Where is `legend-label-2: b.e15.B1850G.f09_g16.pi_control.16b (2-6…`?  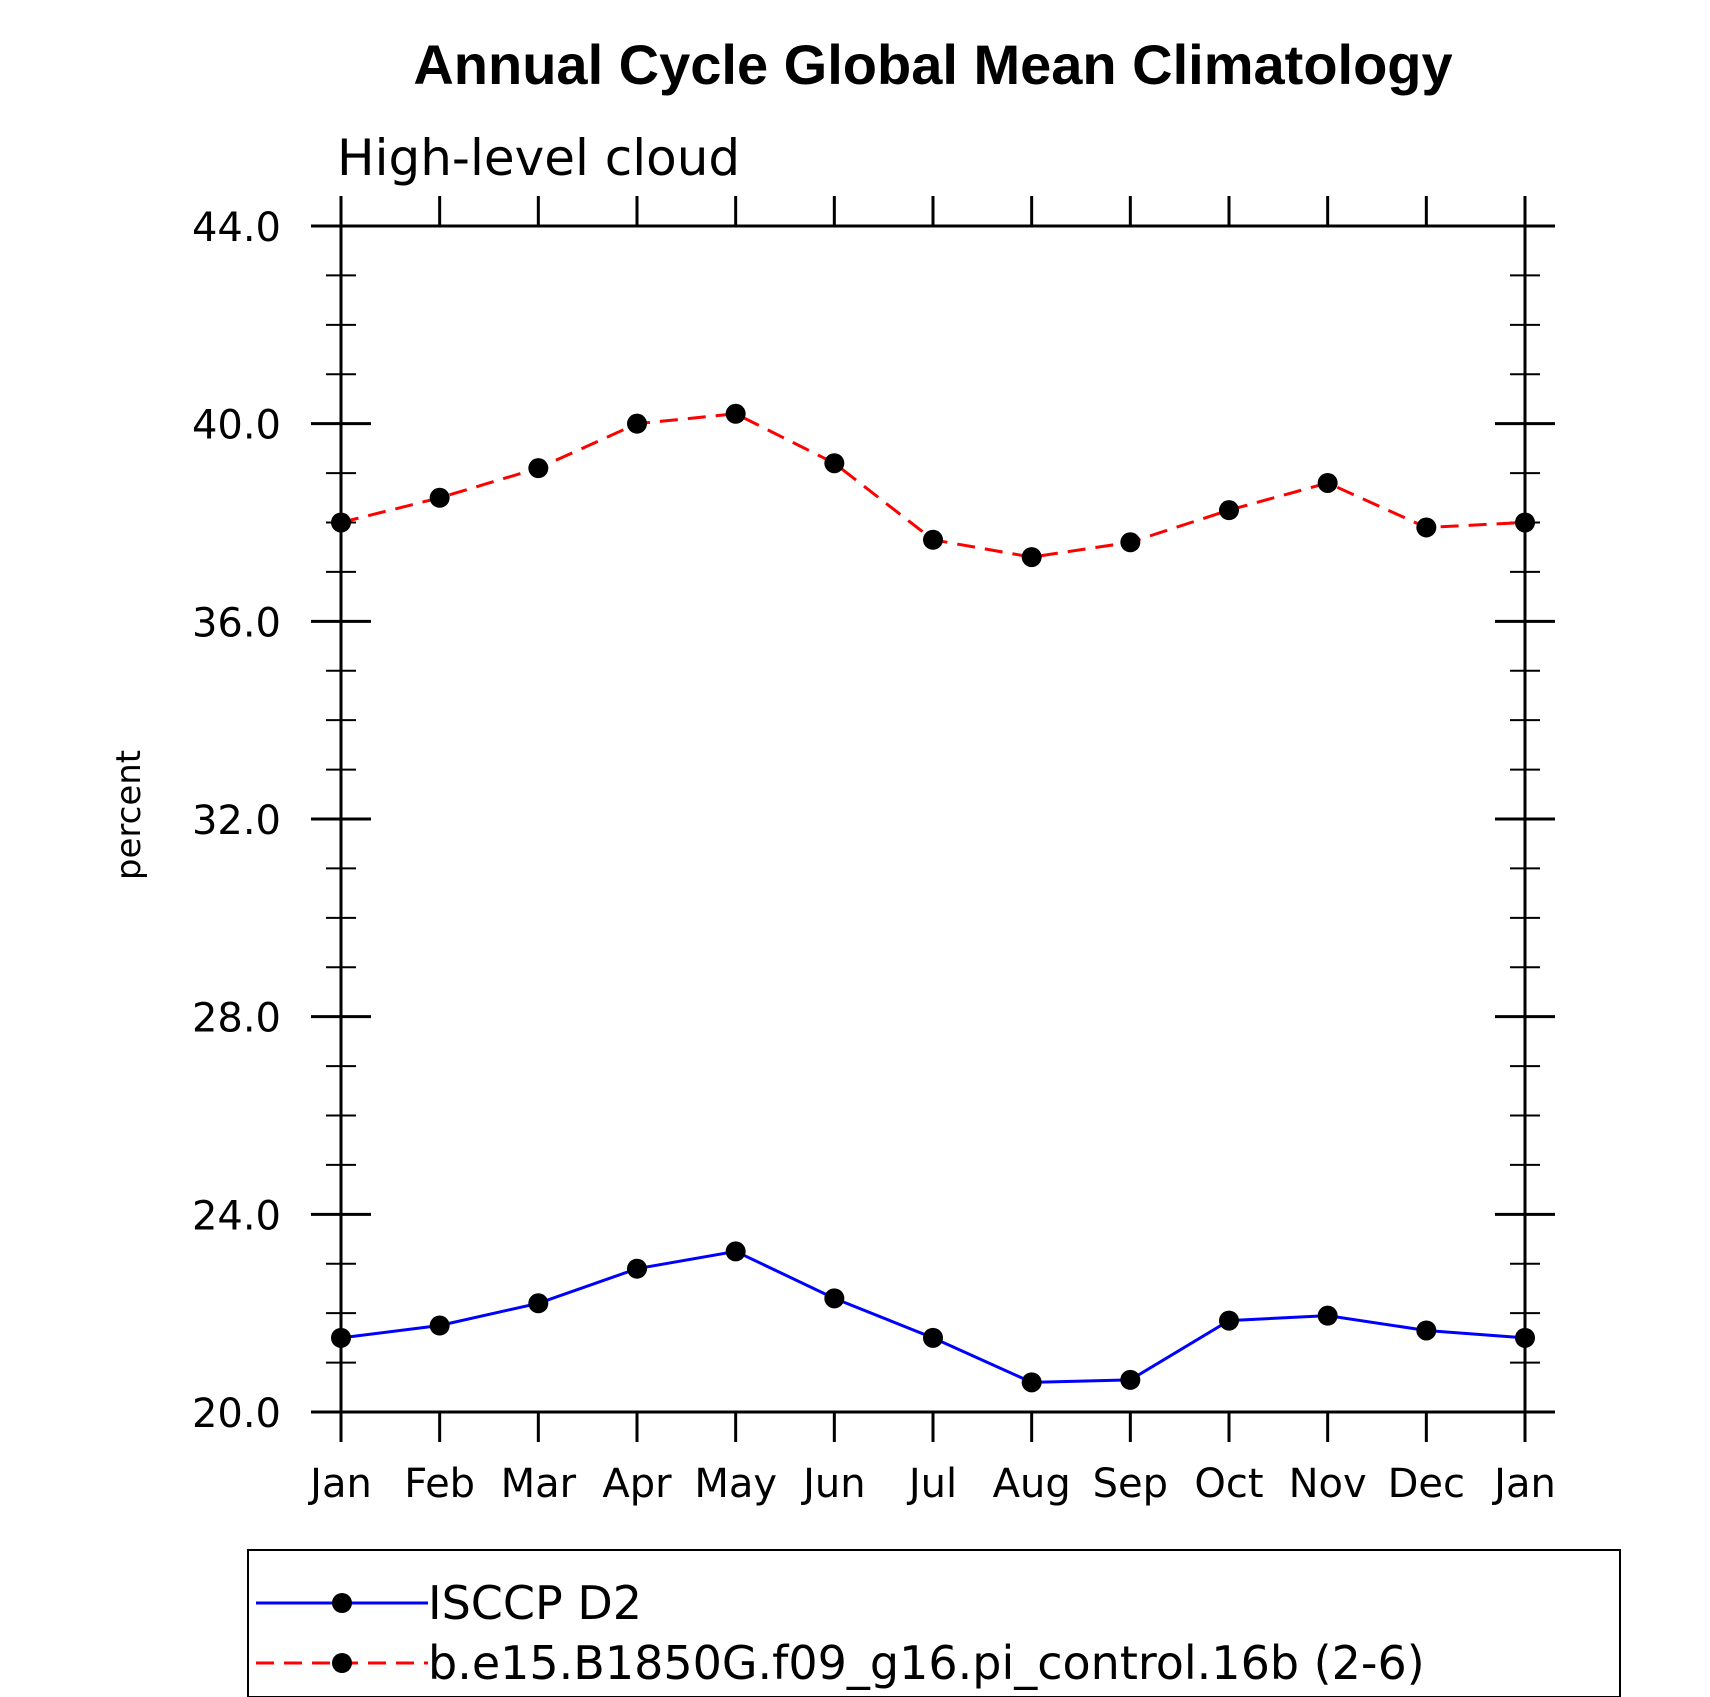
legend-label-2: b.e15.B1850G.f09_g16.pi_control.16b (2-6… is located at coordinates (926, 1663).